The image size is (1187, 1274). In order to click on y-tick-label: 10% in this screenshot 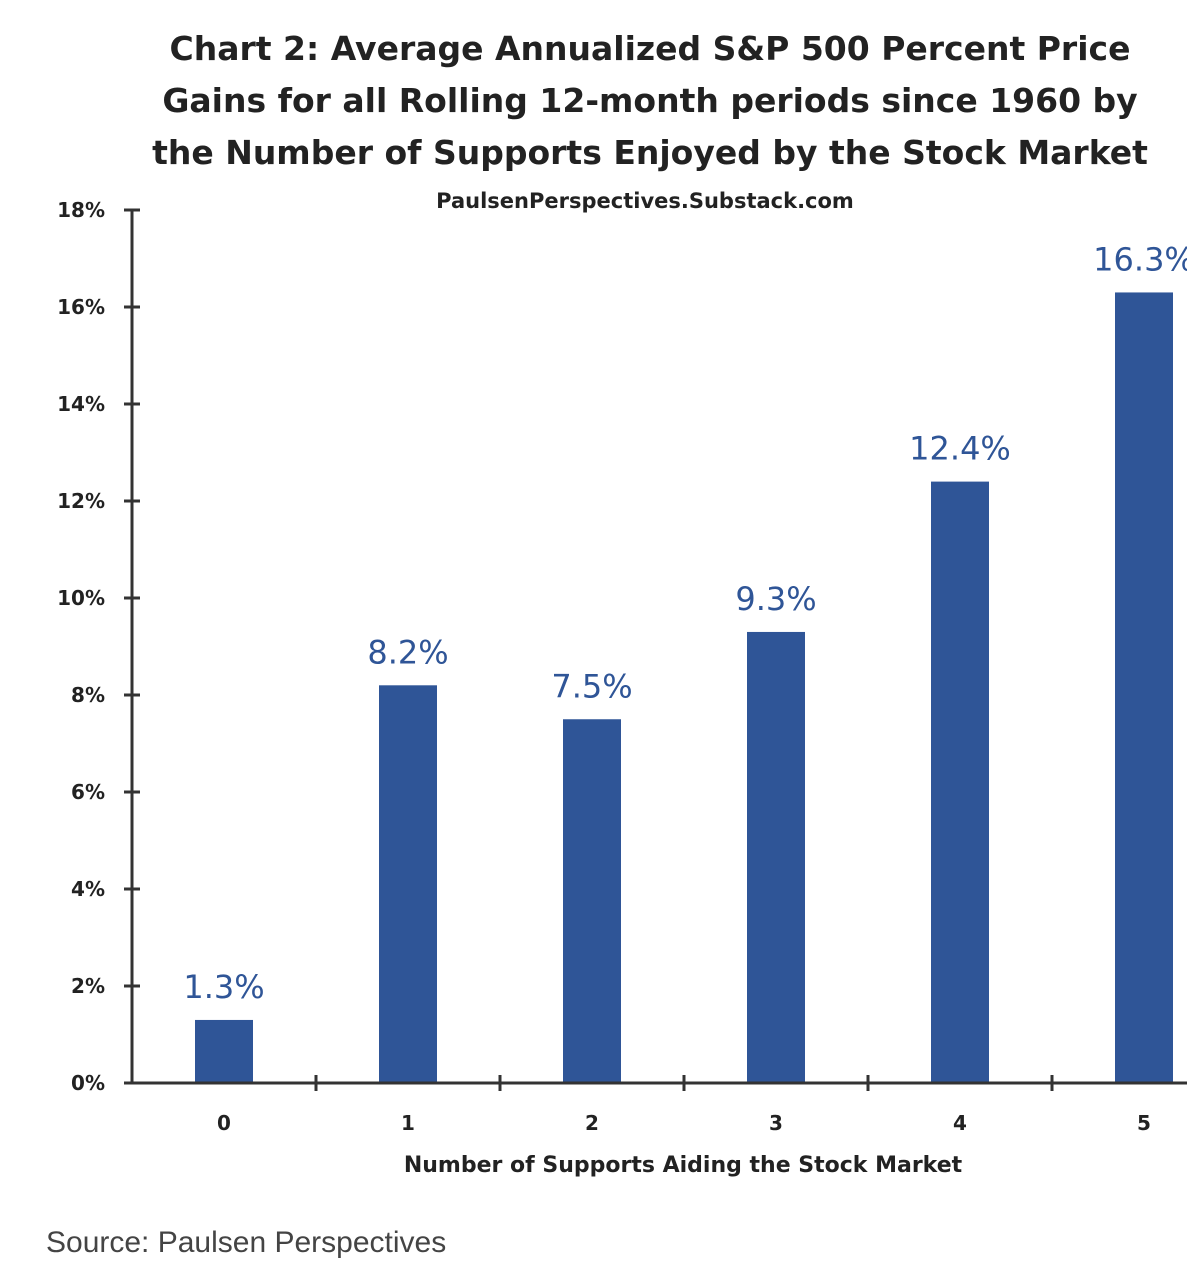, I will do `click(81, 598)`.